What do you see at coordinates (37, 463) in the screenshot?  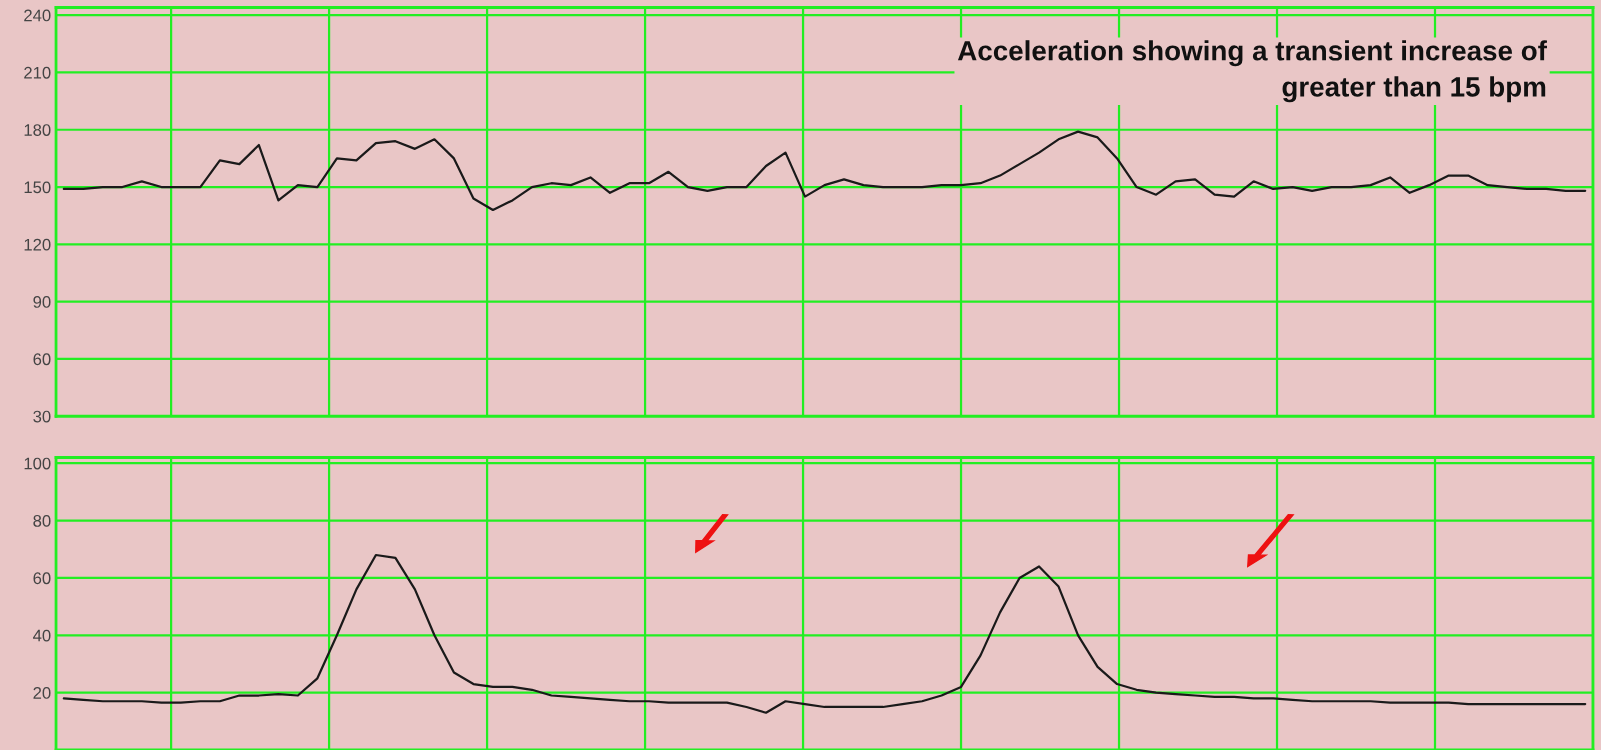 I see `y-tick-label: 100` at bounding box center [37, 463].